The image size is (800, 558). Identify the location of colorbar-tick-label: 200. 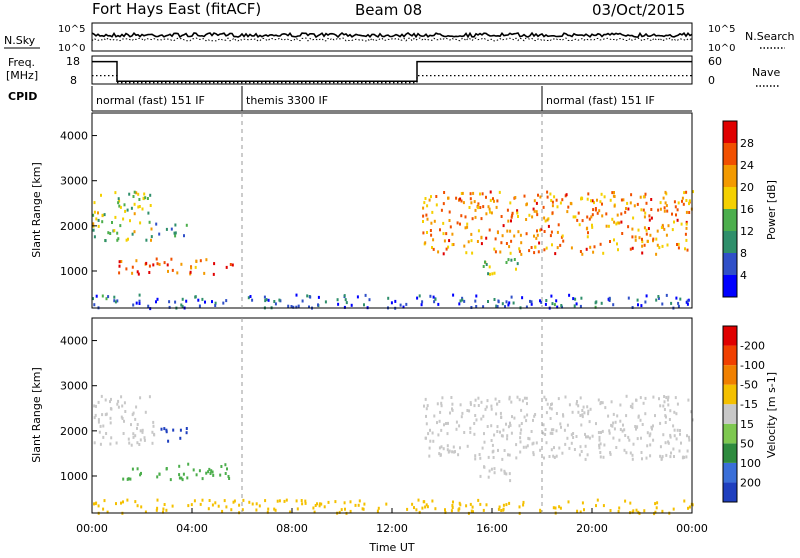
(750, 482).